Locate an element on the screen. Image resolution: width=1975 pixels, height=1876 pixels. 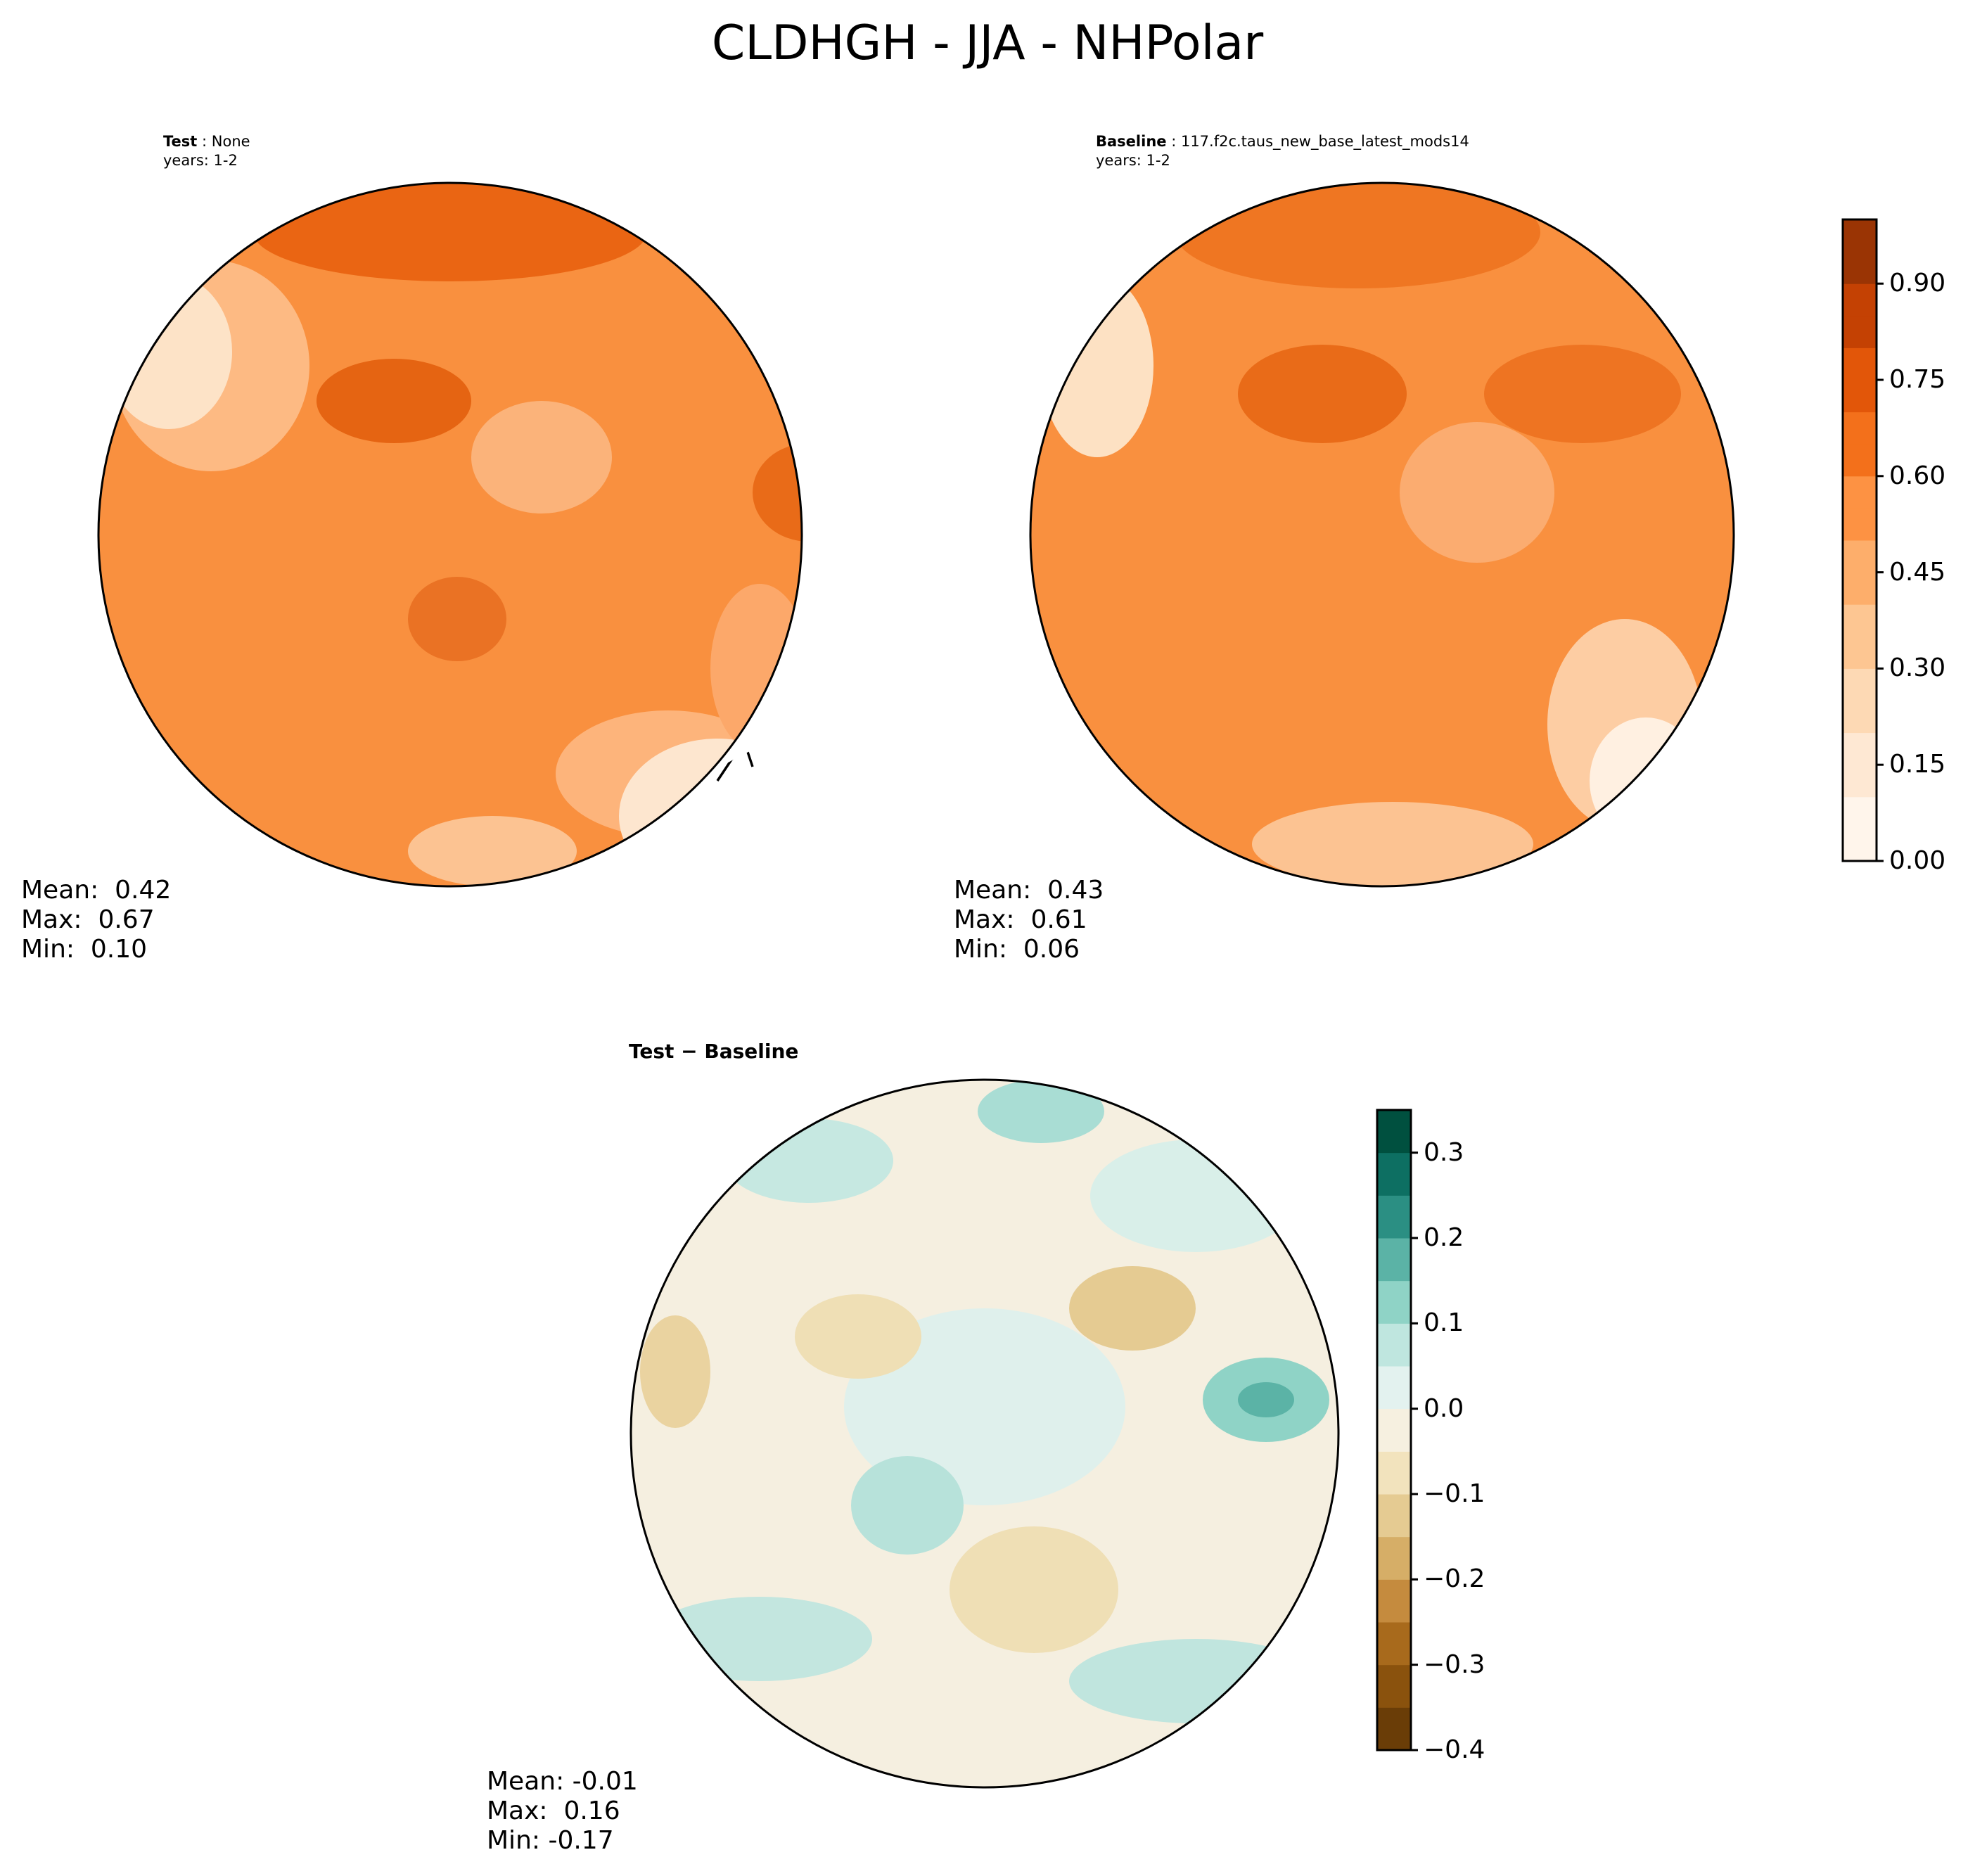
baseline-stats: Mean: 0.43 Max: 0.61 Min: 0.06 is located at coordinates (1029, 920).